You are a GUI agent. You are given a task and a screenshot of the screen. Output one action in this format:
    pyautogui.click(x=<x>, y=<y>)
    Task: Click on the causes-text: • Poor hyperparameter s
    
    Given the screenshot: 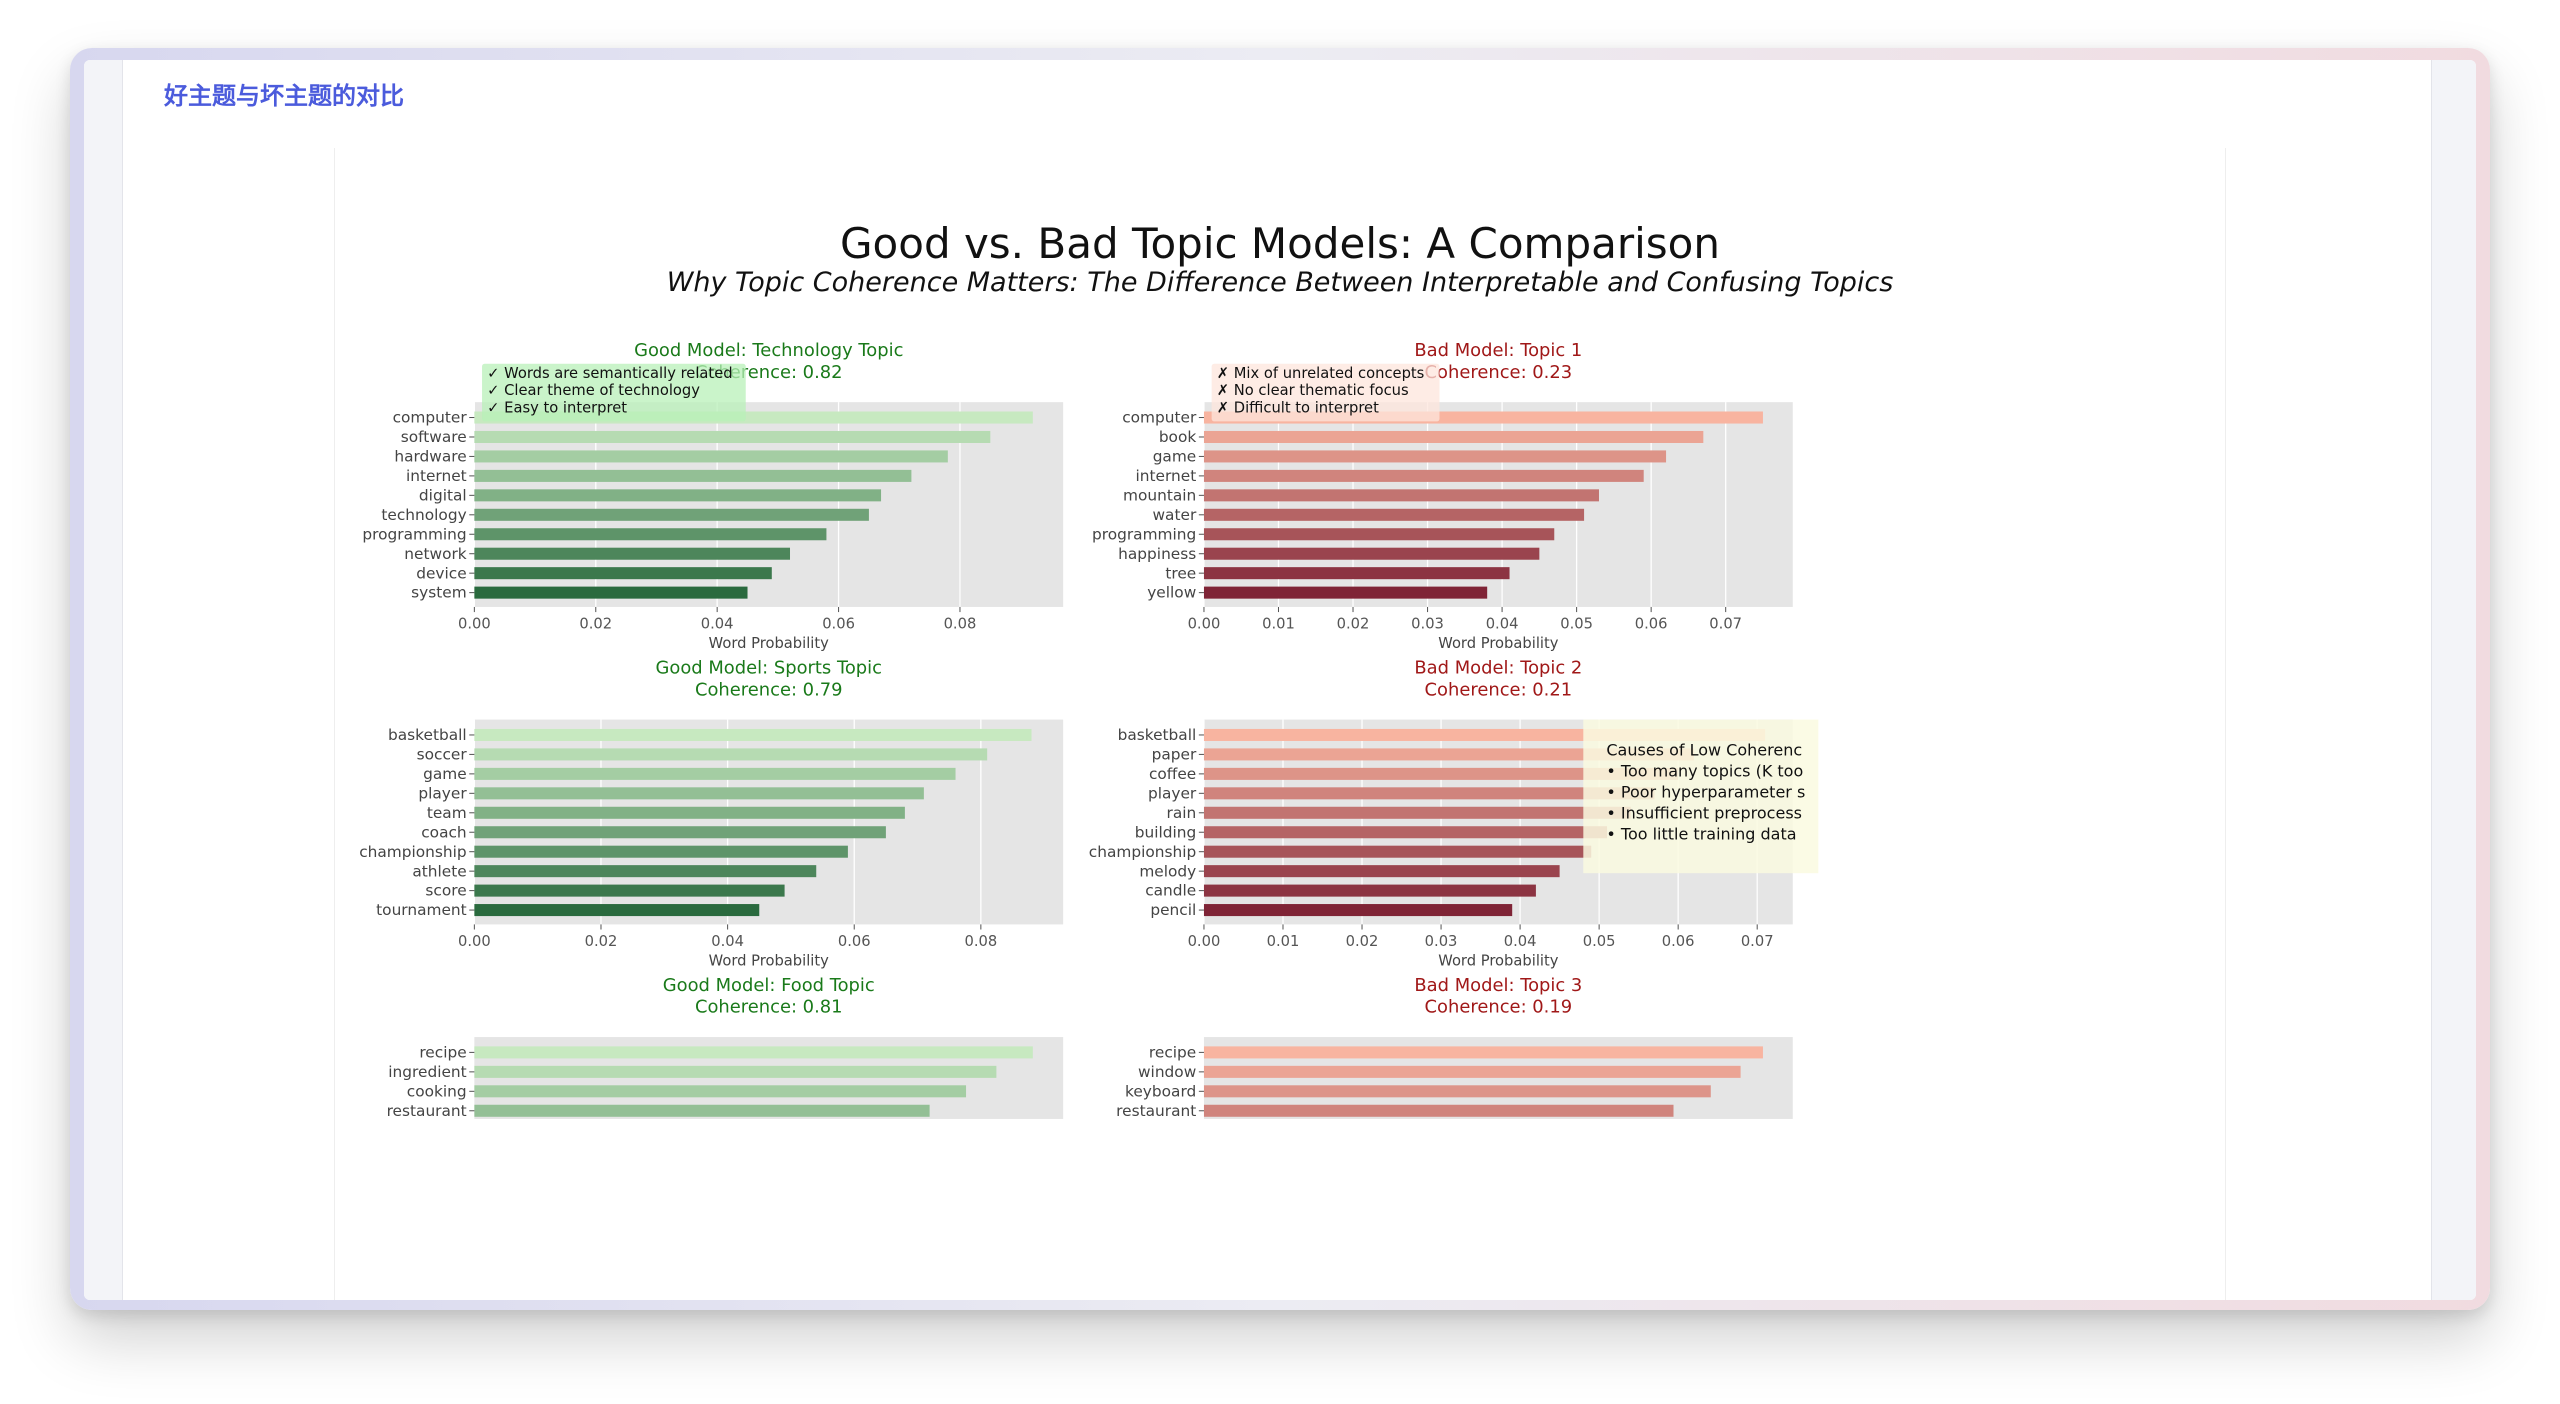 What is the action you would take?
    pyautogui.click(x=1705, y=791)
    